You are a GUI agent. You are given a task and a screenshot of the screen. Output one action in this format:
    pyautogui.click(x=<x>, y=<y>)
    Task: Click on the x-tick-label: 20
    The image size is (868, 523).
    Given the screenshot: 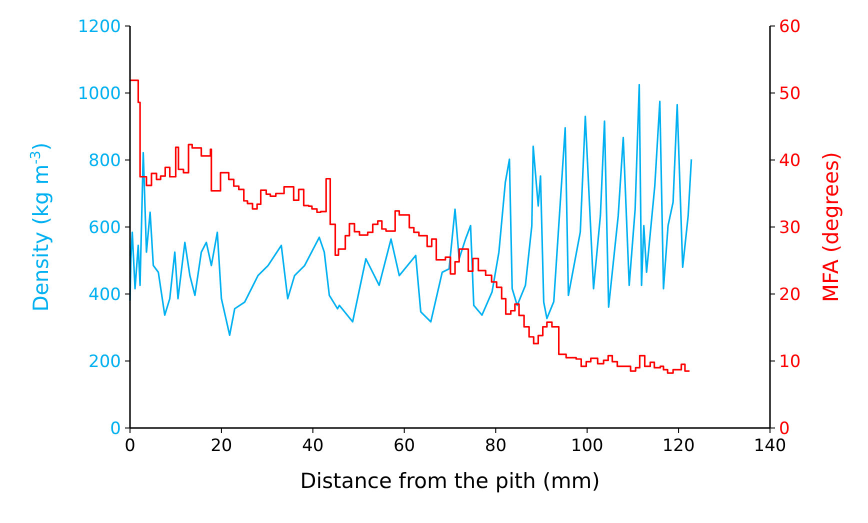 What is the action you would take?
    pyautogui.click(x=221, y=446)
    